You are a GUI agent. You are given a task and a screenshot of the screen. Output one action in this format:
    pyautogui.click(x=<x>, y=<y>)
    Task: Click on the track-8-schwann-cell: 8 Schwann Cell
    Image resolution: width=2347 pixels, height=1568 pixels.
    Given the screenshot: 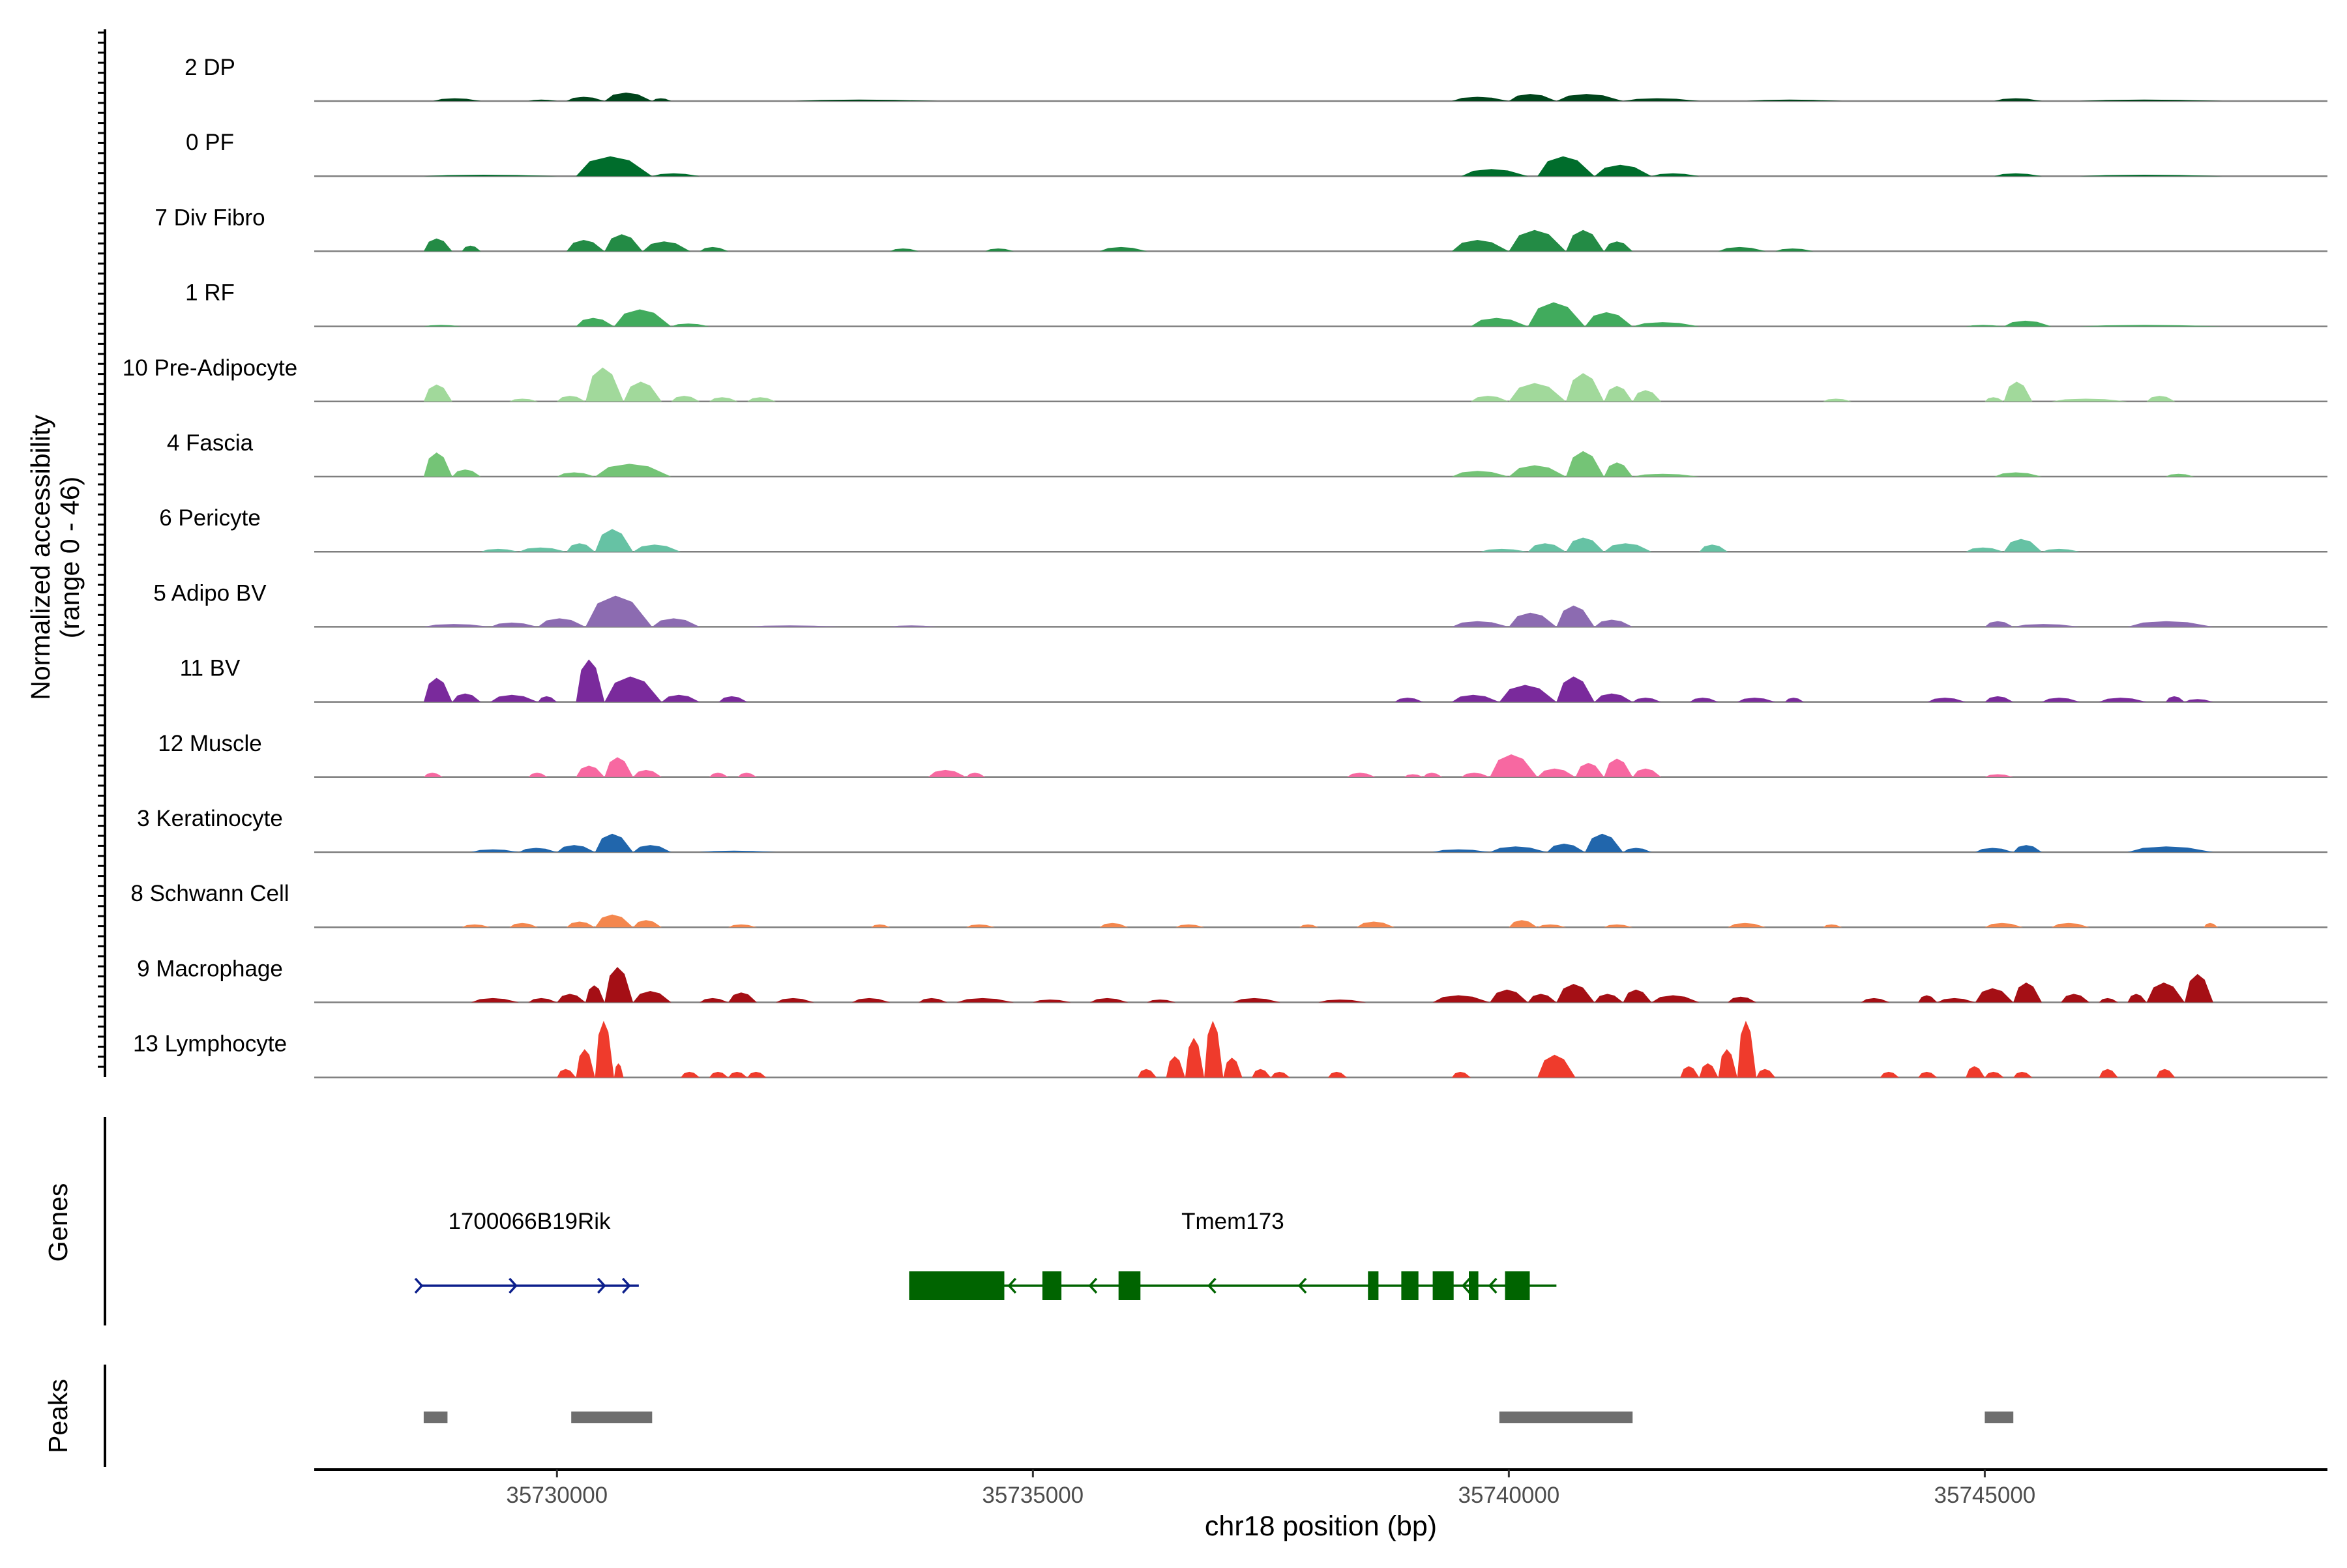 What is the action you would take?
    pyautogui.click(x=1228, y=905)
    